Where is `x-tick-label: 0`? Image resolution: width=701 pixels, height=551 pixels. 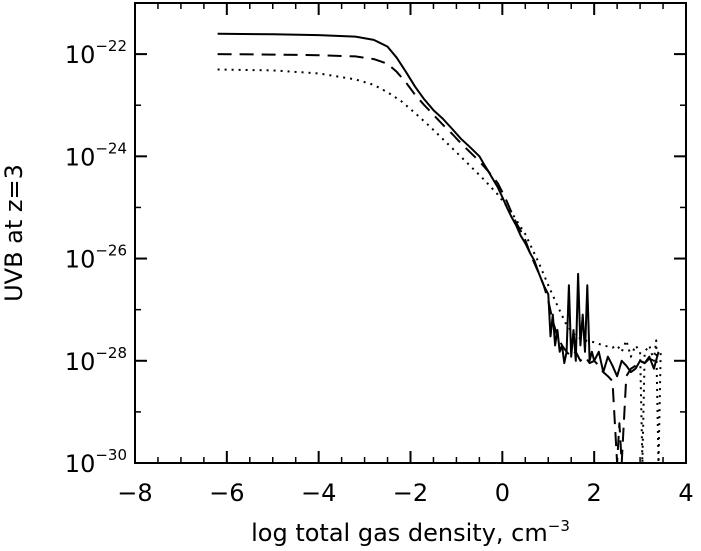
x-tick-label: 0 is located at coordinates (502, 493).